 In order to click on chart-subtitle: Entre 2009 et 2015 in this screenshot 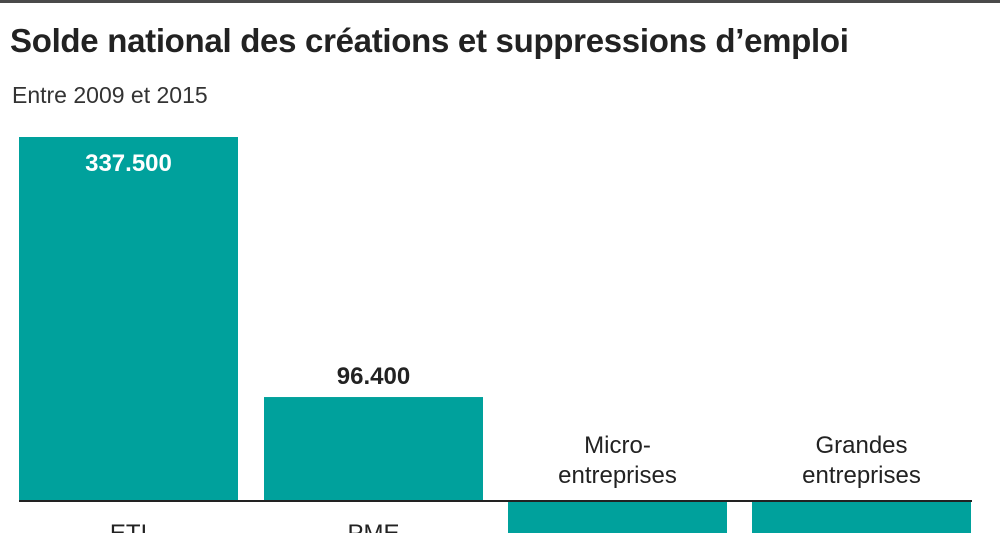, I will do `click(110, 95)`.